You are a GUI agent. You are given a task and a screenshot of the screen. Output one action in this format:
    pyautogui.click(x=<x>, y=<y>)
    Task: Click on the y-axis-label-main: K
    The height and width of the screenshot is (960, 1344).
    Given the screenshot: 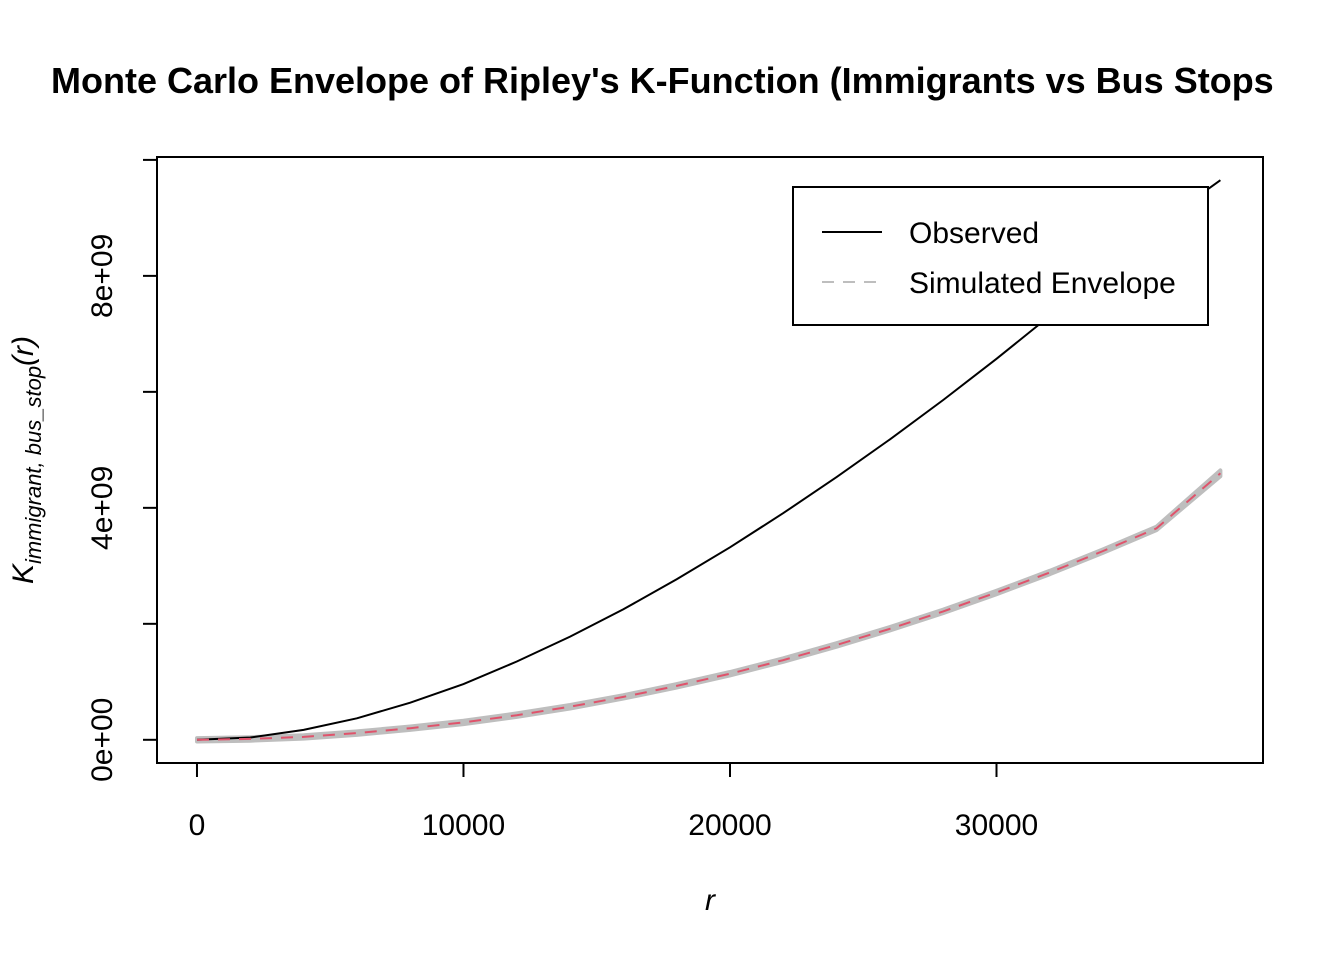 What is the action you would take?
    pyautogui.click(x=23, y=573)
    